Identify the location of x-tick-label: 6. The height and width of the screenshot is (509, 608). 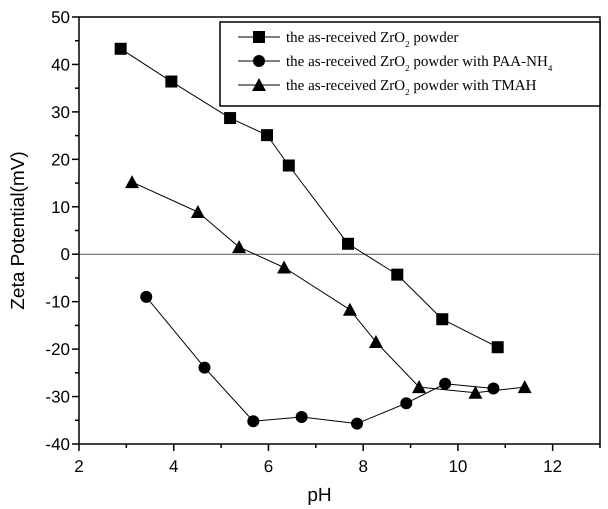
(269, 466).